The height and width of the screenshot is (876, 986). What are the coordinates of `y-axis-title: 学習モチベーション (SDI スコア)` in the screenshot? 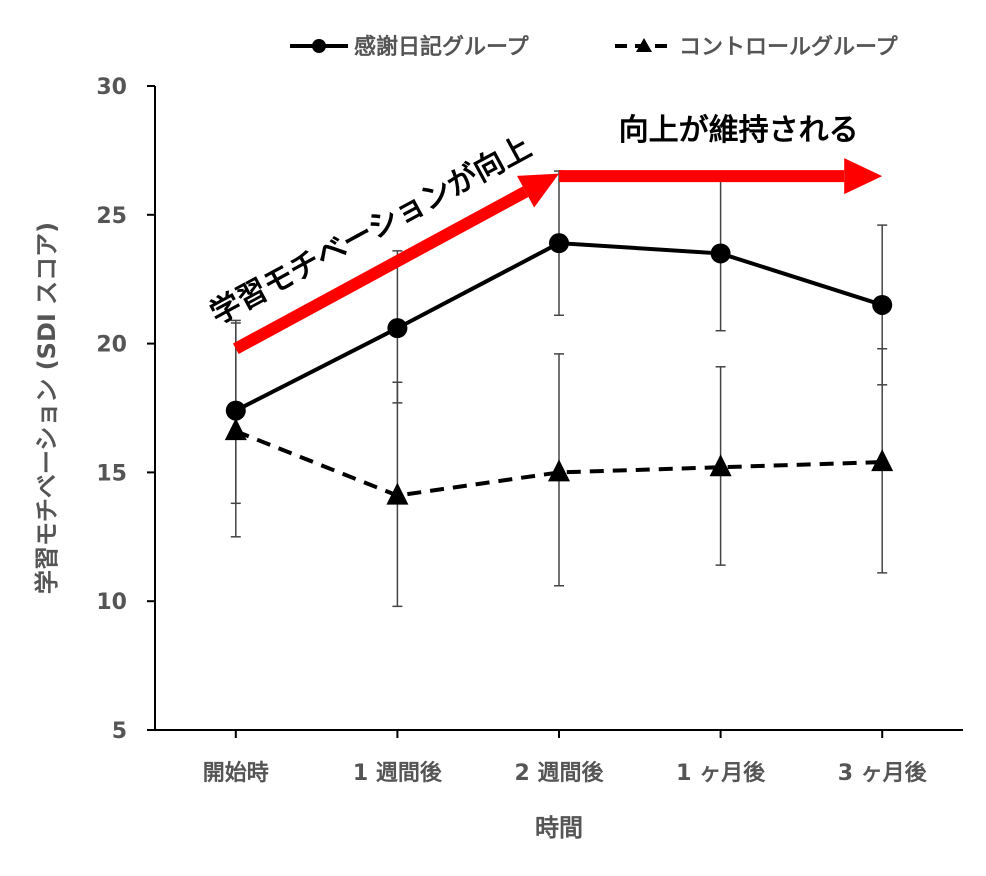 It's located at (47, 408).